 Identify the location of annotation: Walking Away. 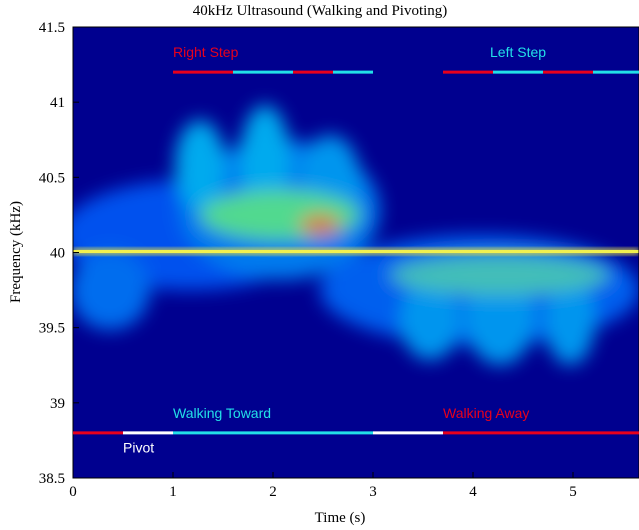
(486, 413).